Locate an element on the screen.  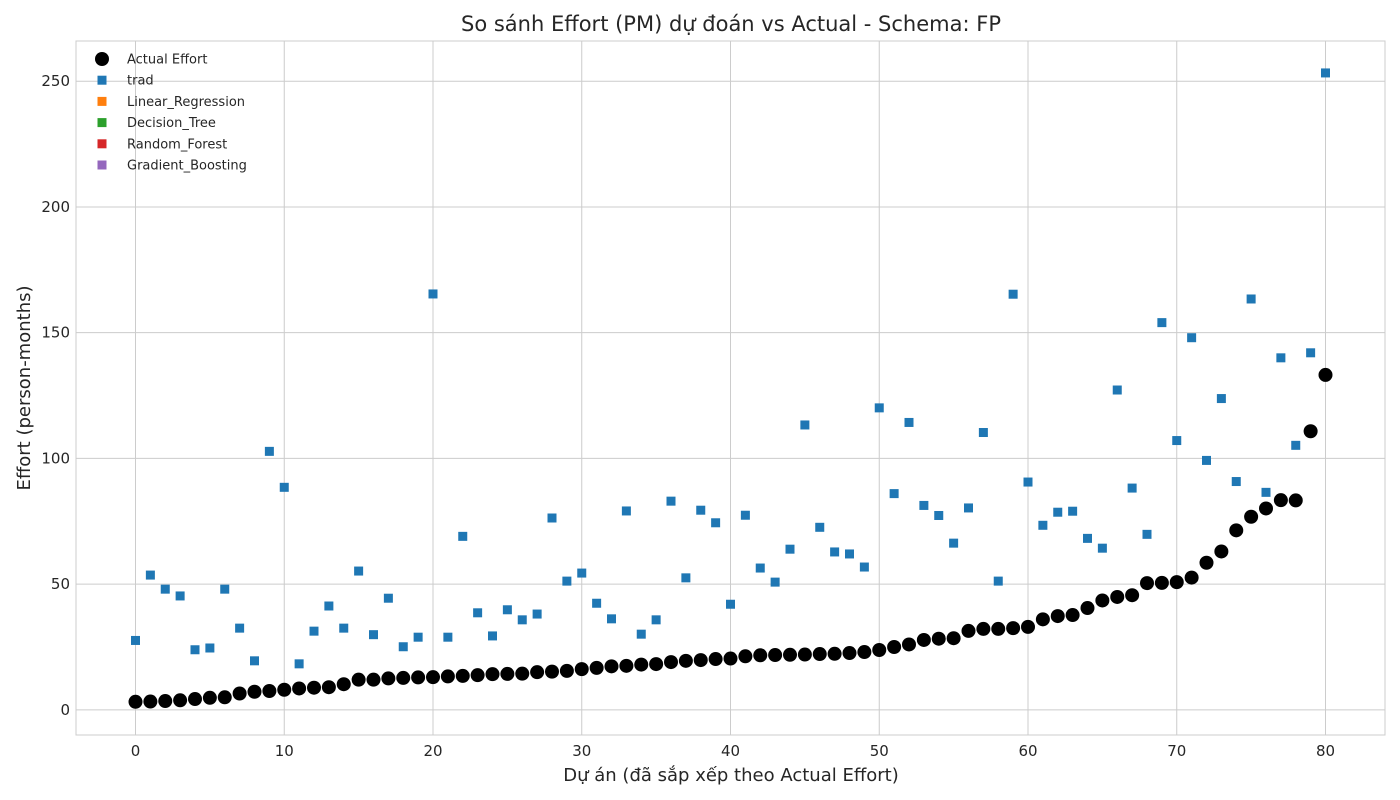
y-tick-label: 50 is located at coordinates (60, 584).